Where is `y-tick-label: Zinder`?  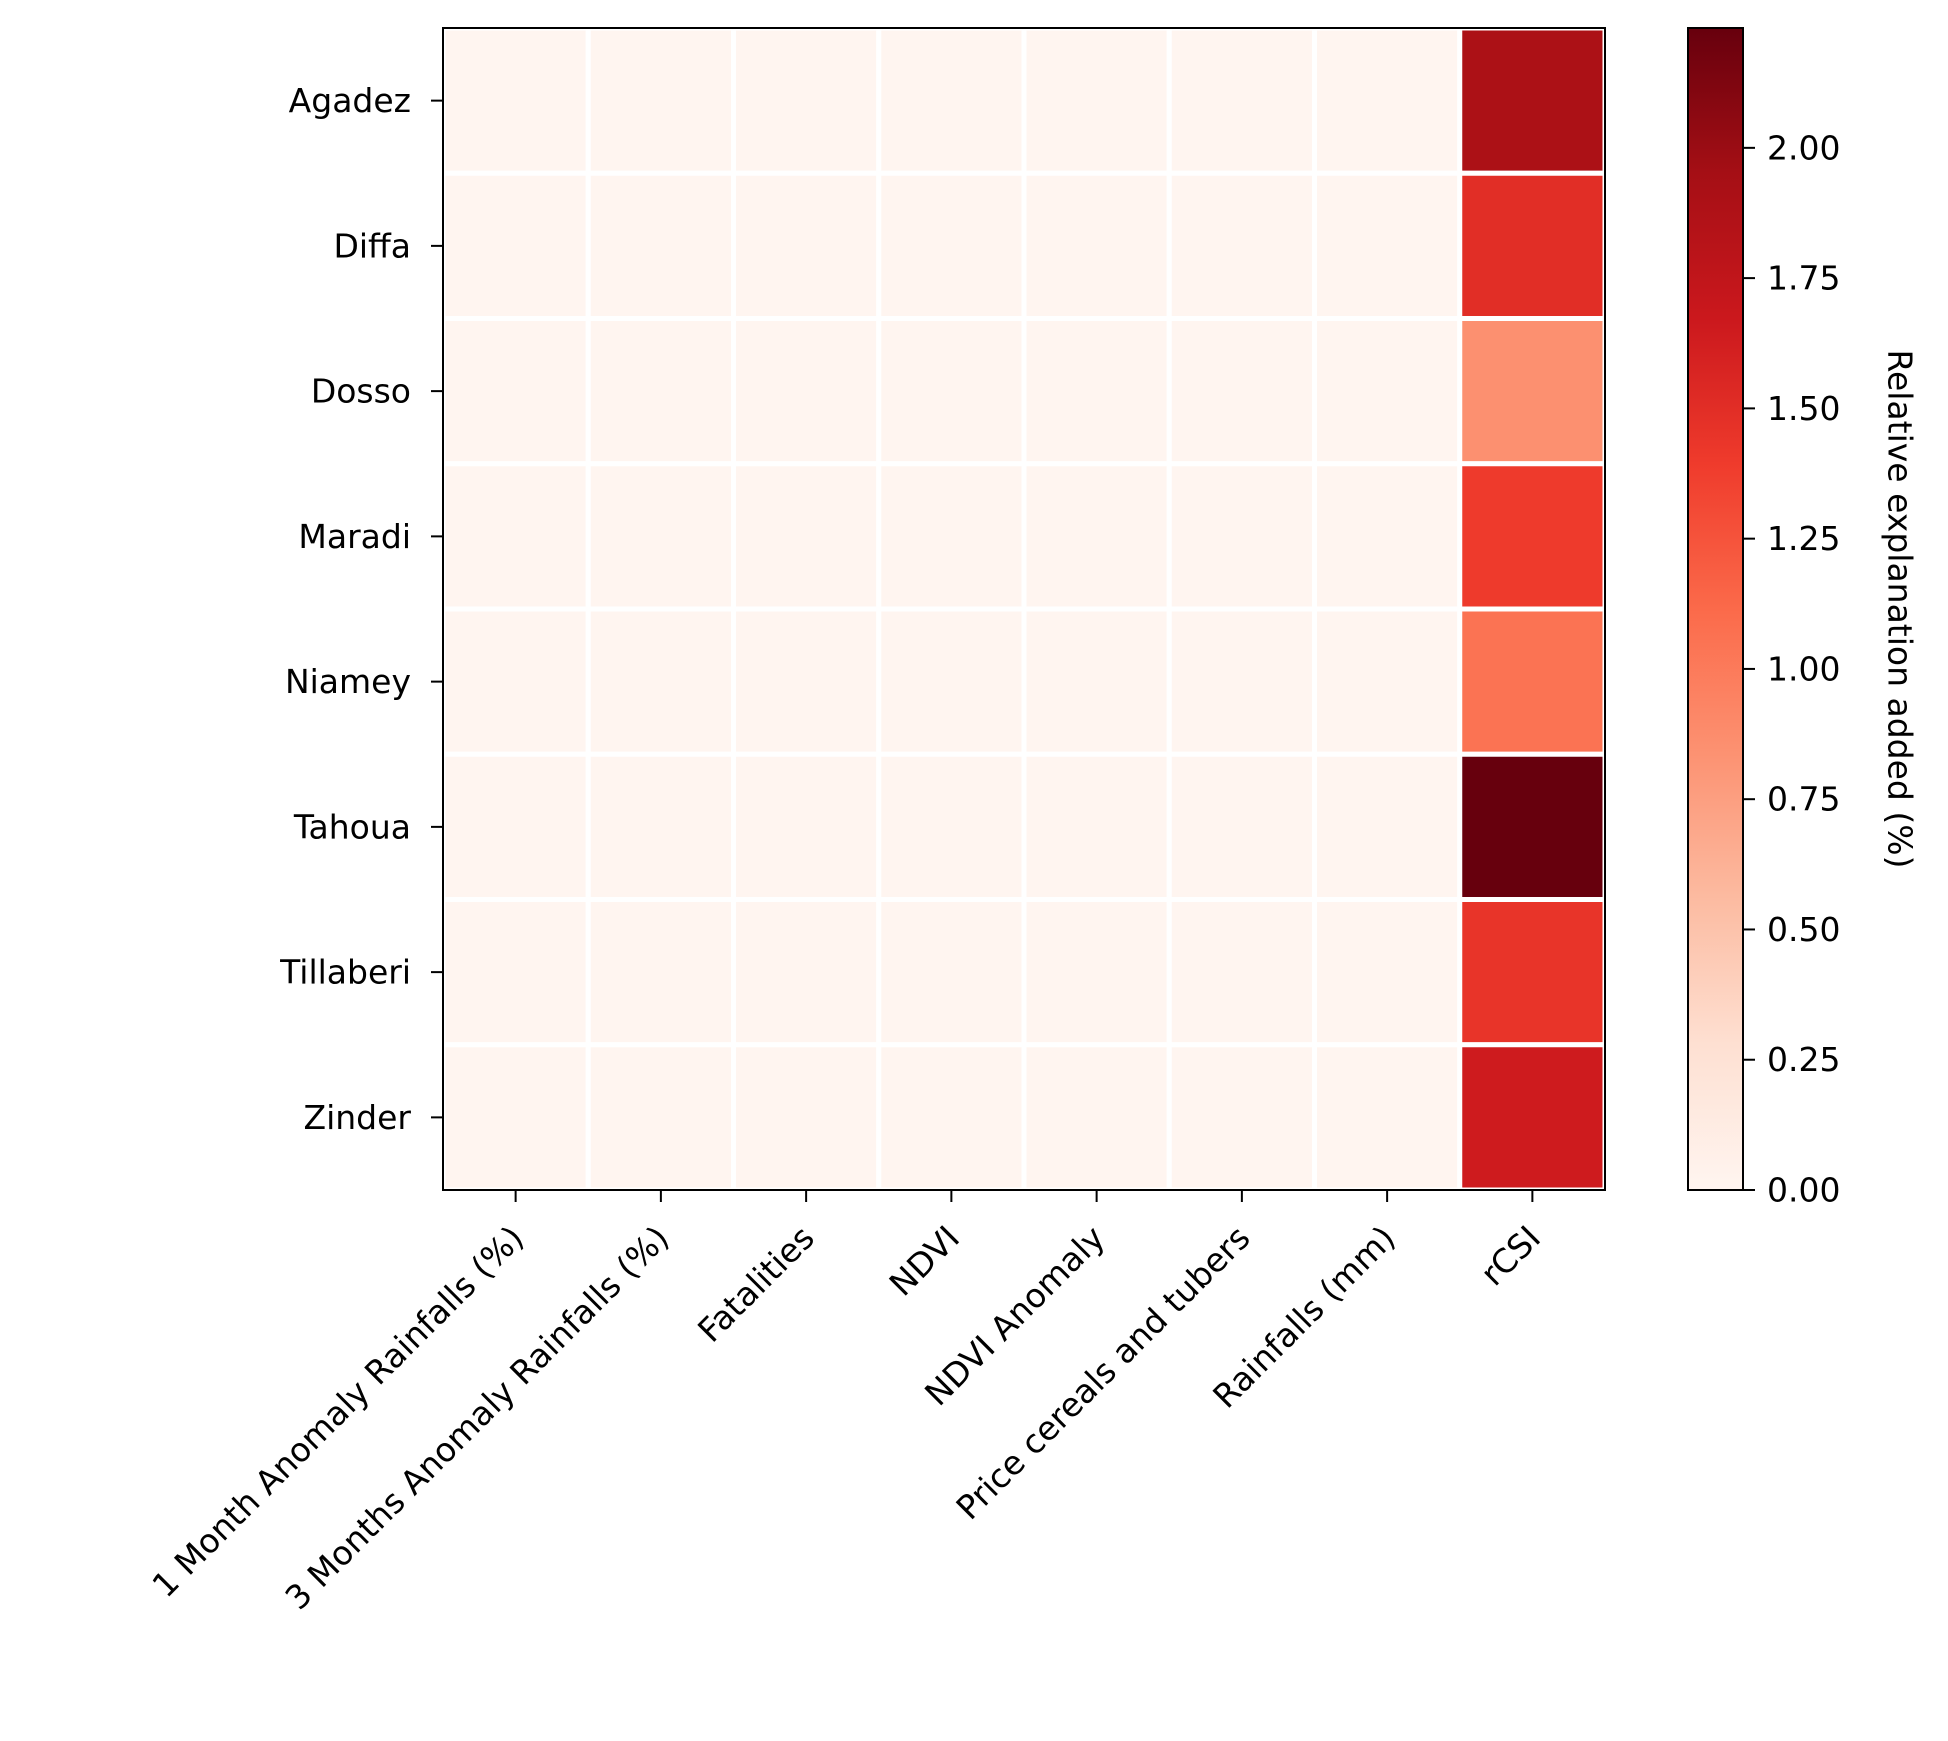 y-tick-label: Zinder is located at coordinates (357, 1117).